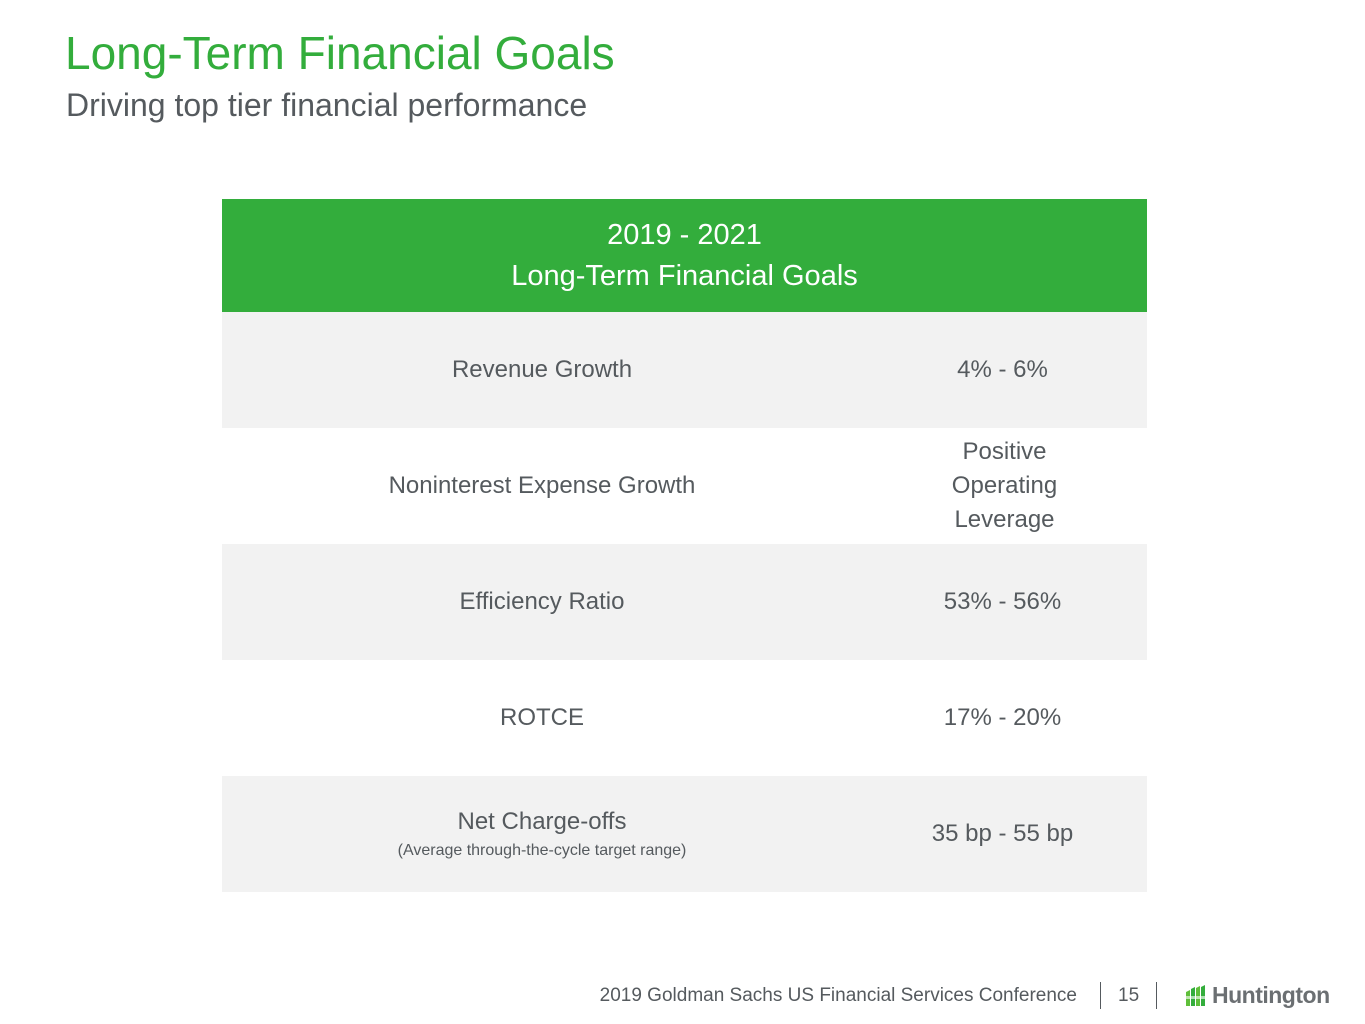 The width and height of the screenshot is (1365, 1024). What do you see at coordinates (1129, 995) in the screenshot?
I see `page-number: 15` at bounding box center [1129, 995].